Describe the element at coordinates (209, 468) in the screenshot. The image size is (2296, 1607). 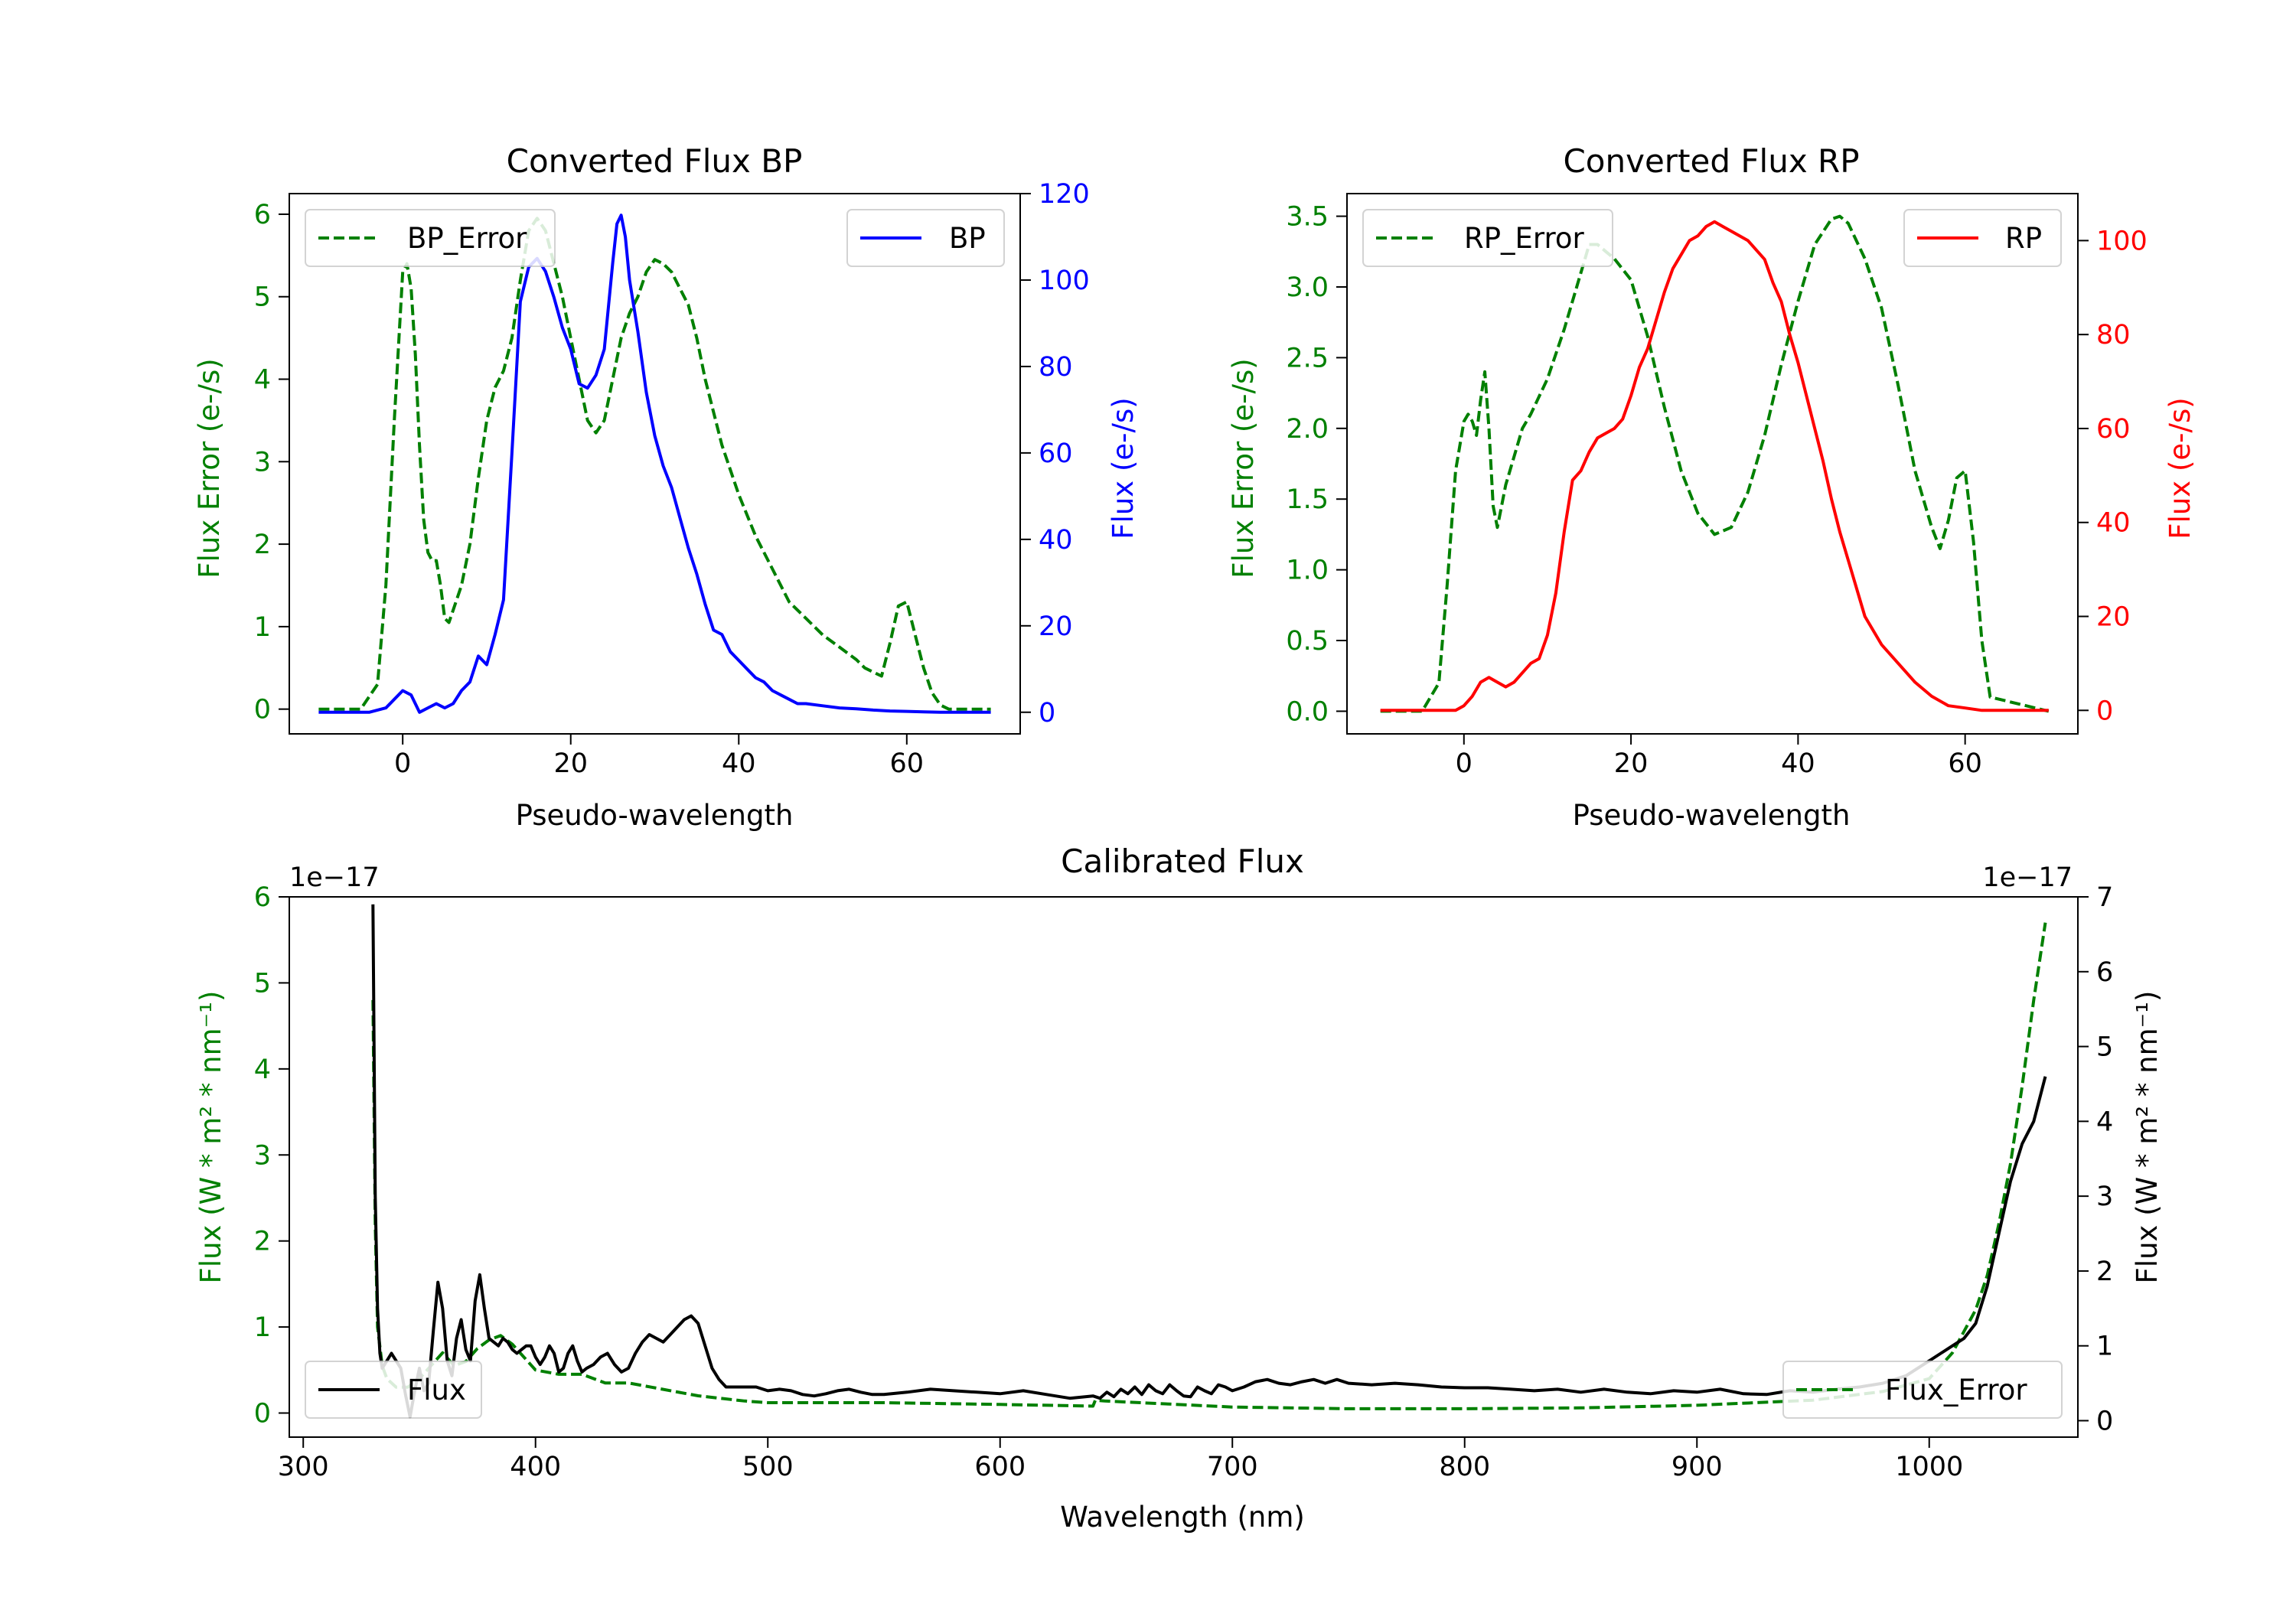
I see `bp-left-y-label: Flux Error (e-/s)` at that location.